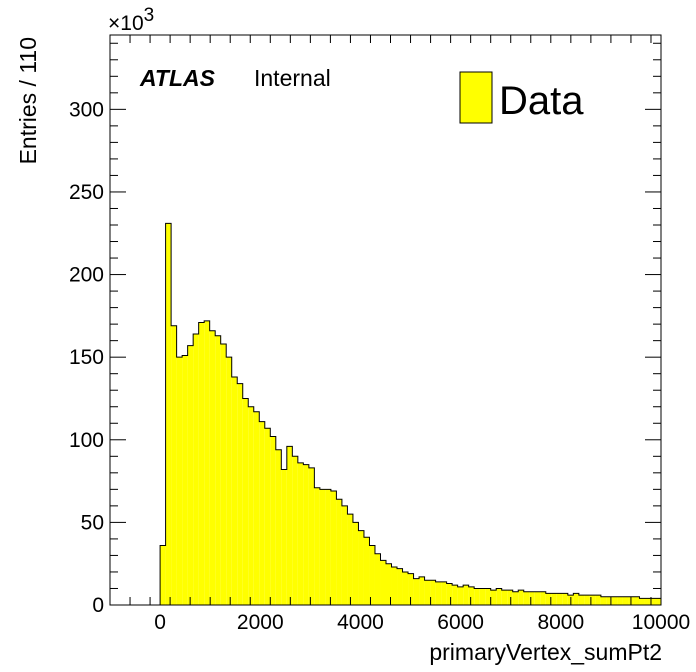 The image size is (696, 672). Describe the element at coordinates (86, 440) in the screenshot. I see `y-tick-label: 100` at that location.